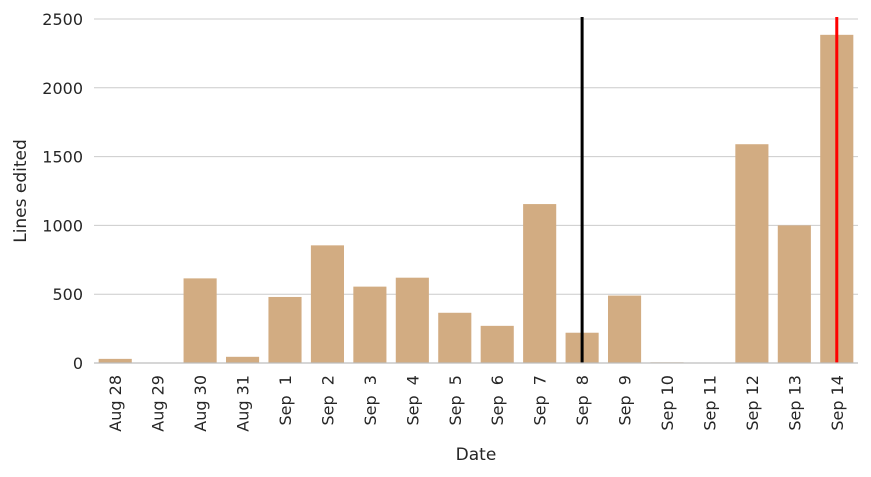  What do you see at coordinates (412, 400) in the screenshot?
I see `x-tick-label: Sep 4` at bounding box center [412, 400].